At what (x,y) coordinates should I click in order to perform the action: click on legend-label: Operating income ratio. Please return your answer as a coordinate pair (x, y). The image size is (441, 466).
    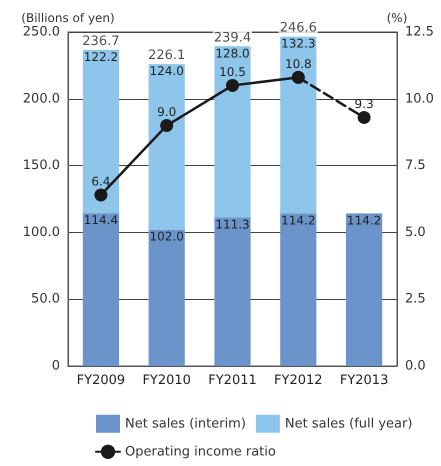
    Looking at the image, I should click on (200, 452).